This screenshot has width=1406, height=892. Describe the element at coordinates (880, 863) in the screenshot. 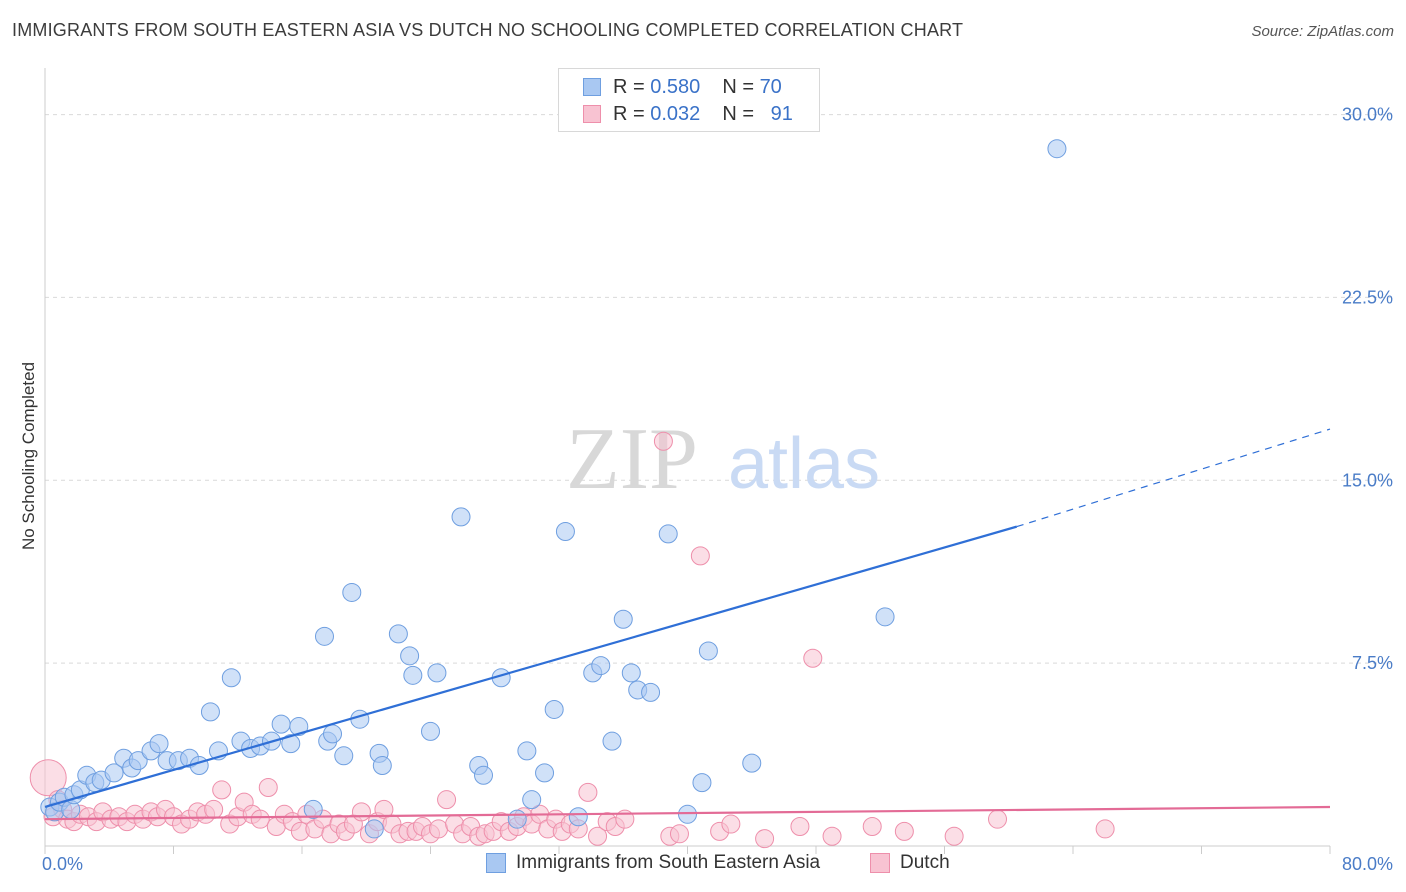

I see `series-swatch-dutch` at that location.